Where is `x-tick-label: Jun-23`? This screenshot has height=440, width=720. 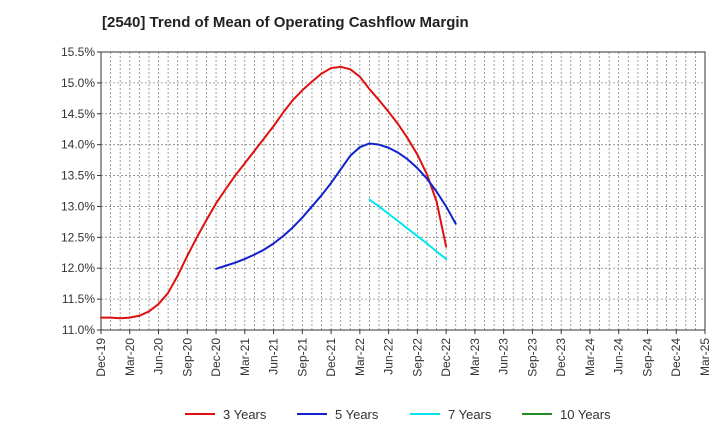 x-tick-label: Jun-23 is located at coordinates (504, 356).